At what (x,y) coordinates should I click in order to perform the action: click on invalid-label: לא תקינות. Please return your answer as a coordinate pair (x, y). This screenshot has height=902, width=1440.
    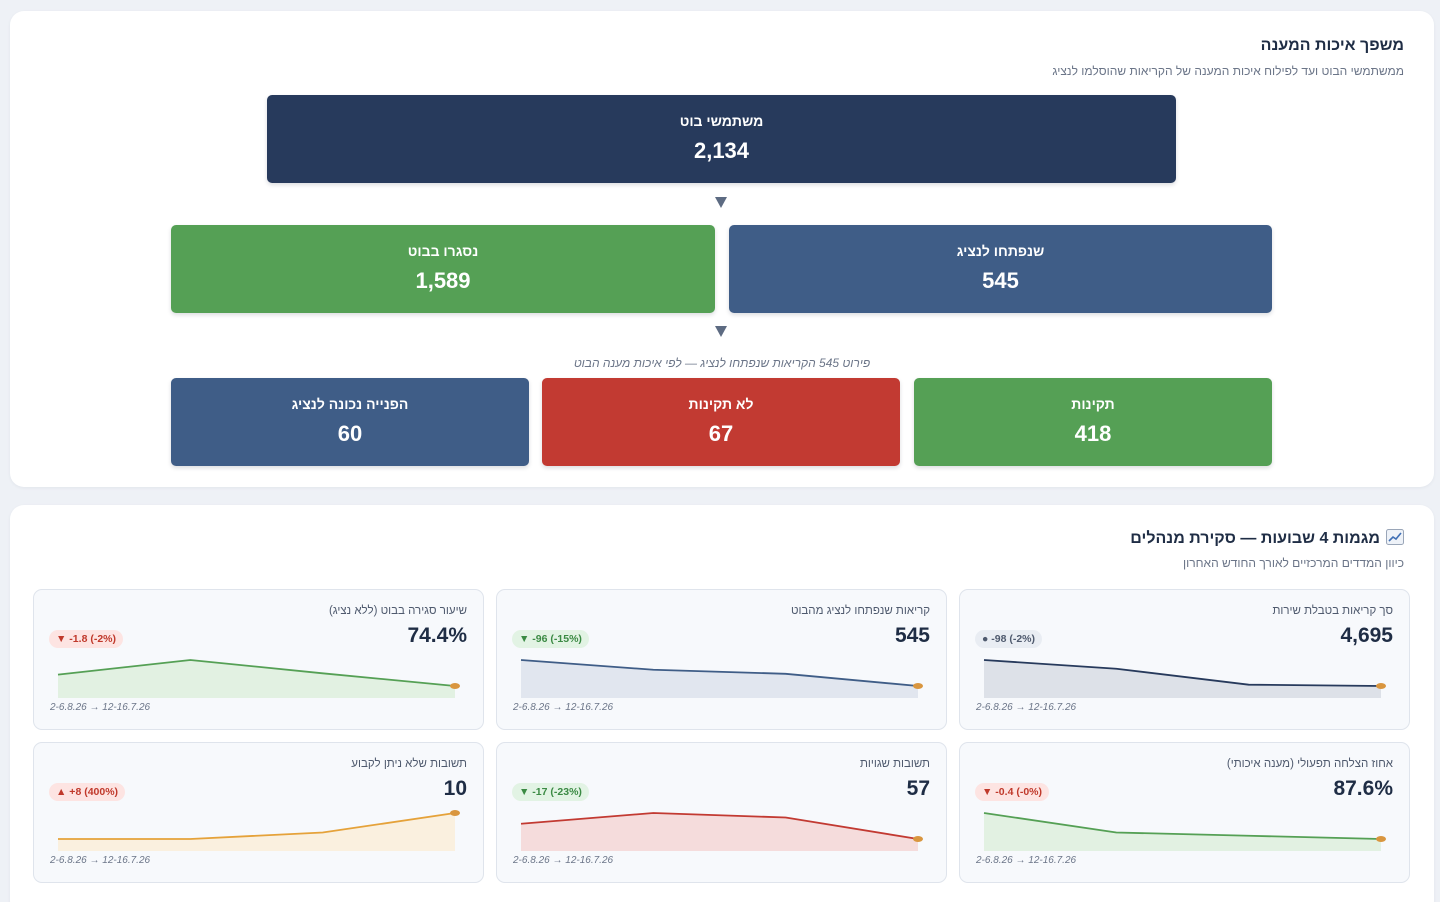
    Looking at the image, I should click on (721, 404).